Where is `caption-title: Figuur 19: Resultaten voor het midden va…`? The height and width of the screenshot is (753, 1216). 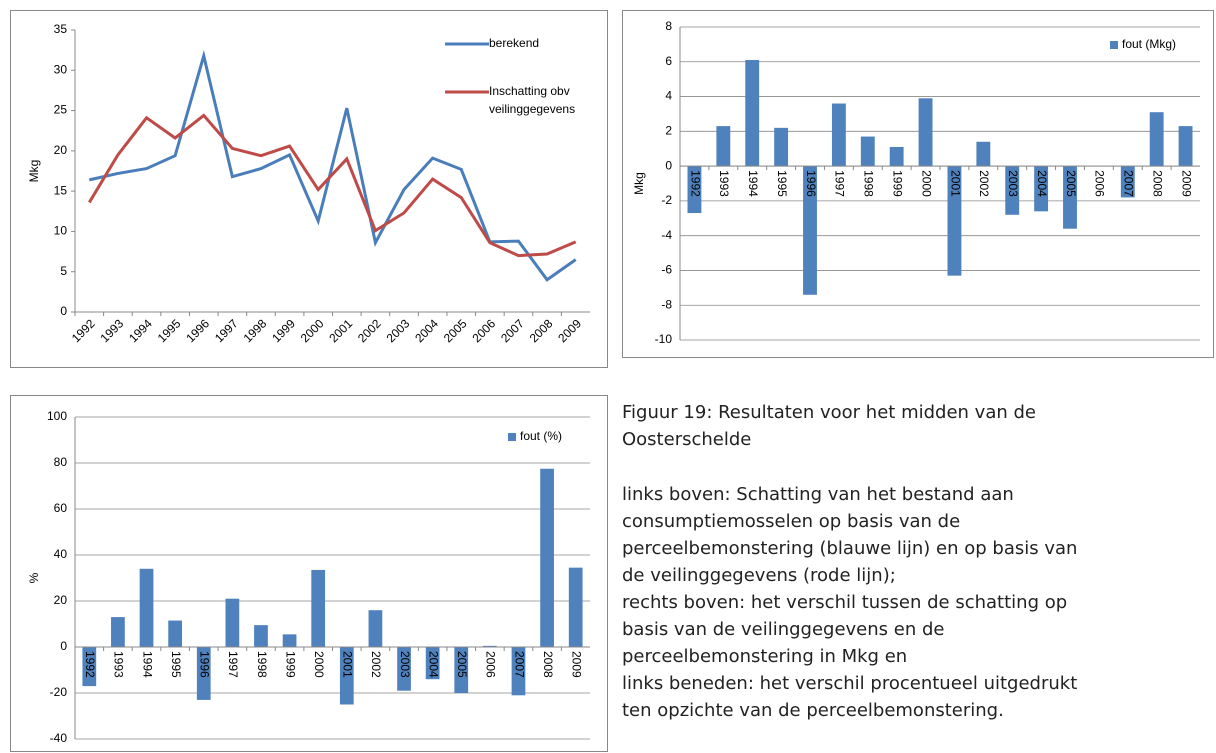 caption-title: Figuur 19: Resultaten voor het midden va… is located at coordinates (829, 412).